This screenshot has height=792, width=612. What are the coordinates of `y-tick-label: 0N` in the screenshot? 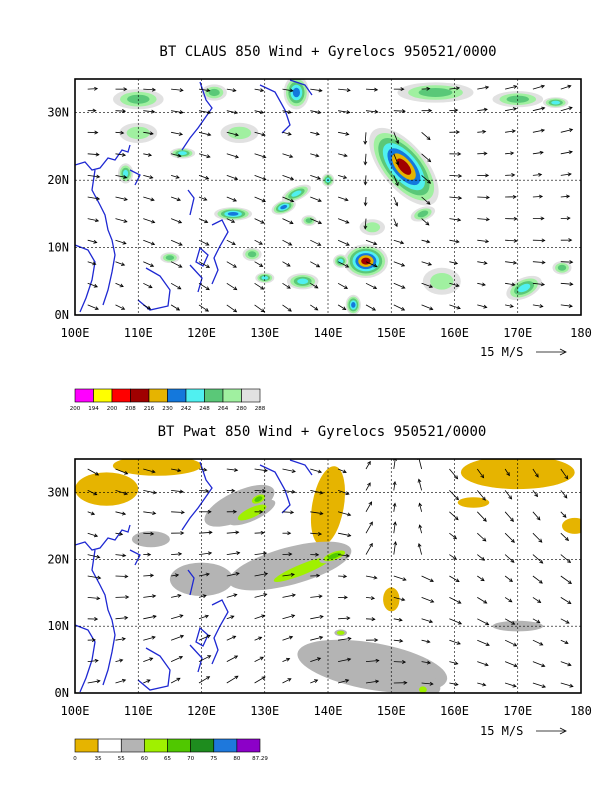 It's located at (62, 315).